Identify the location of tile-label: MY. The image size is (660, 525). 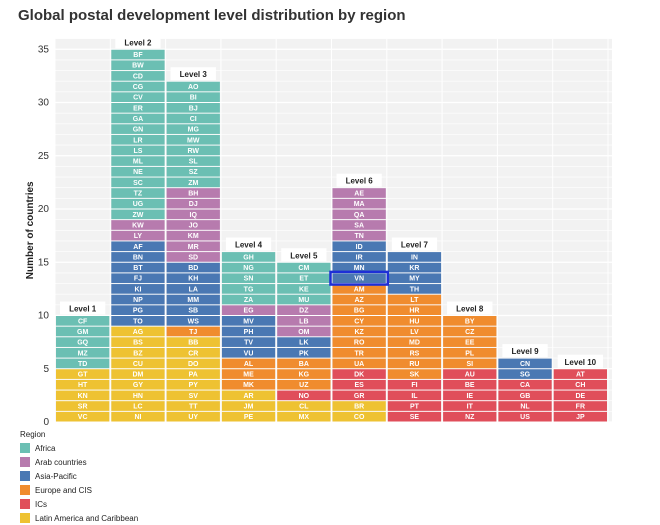
(414, 279).